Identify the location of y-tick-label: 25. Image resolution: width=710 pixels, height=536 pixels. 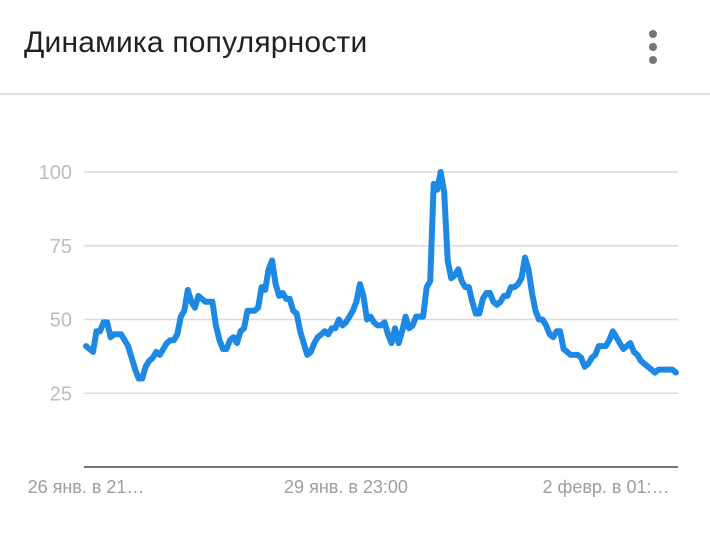
(61, 394).